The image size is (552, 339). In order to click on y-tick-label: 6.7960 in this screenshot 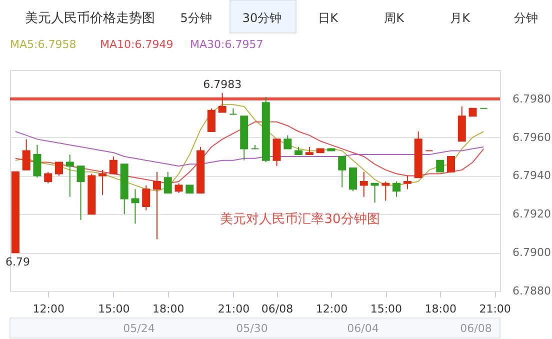, I will do `click(531, 137)`.